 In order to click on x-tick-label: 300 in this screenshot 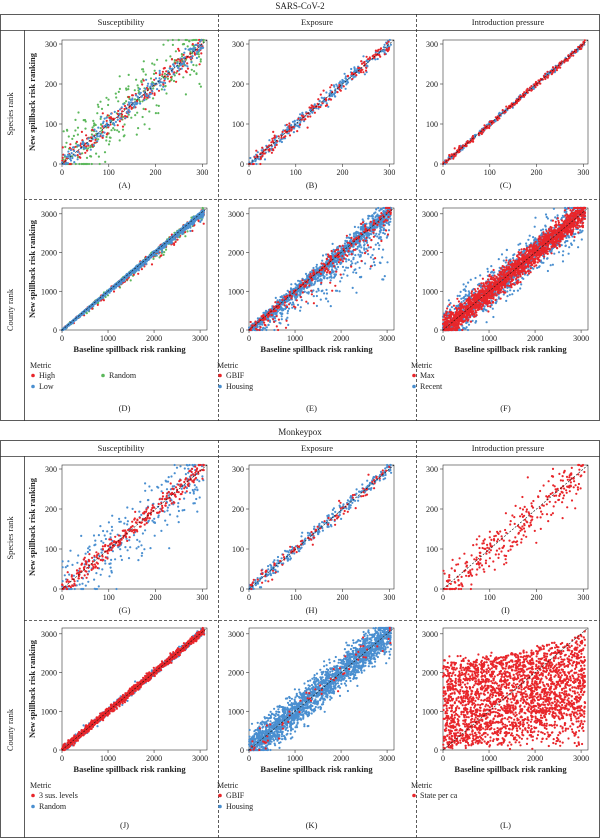, I will do `click(202, 172)`.